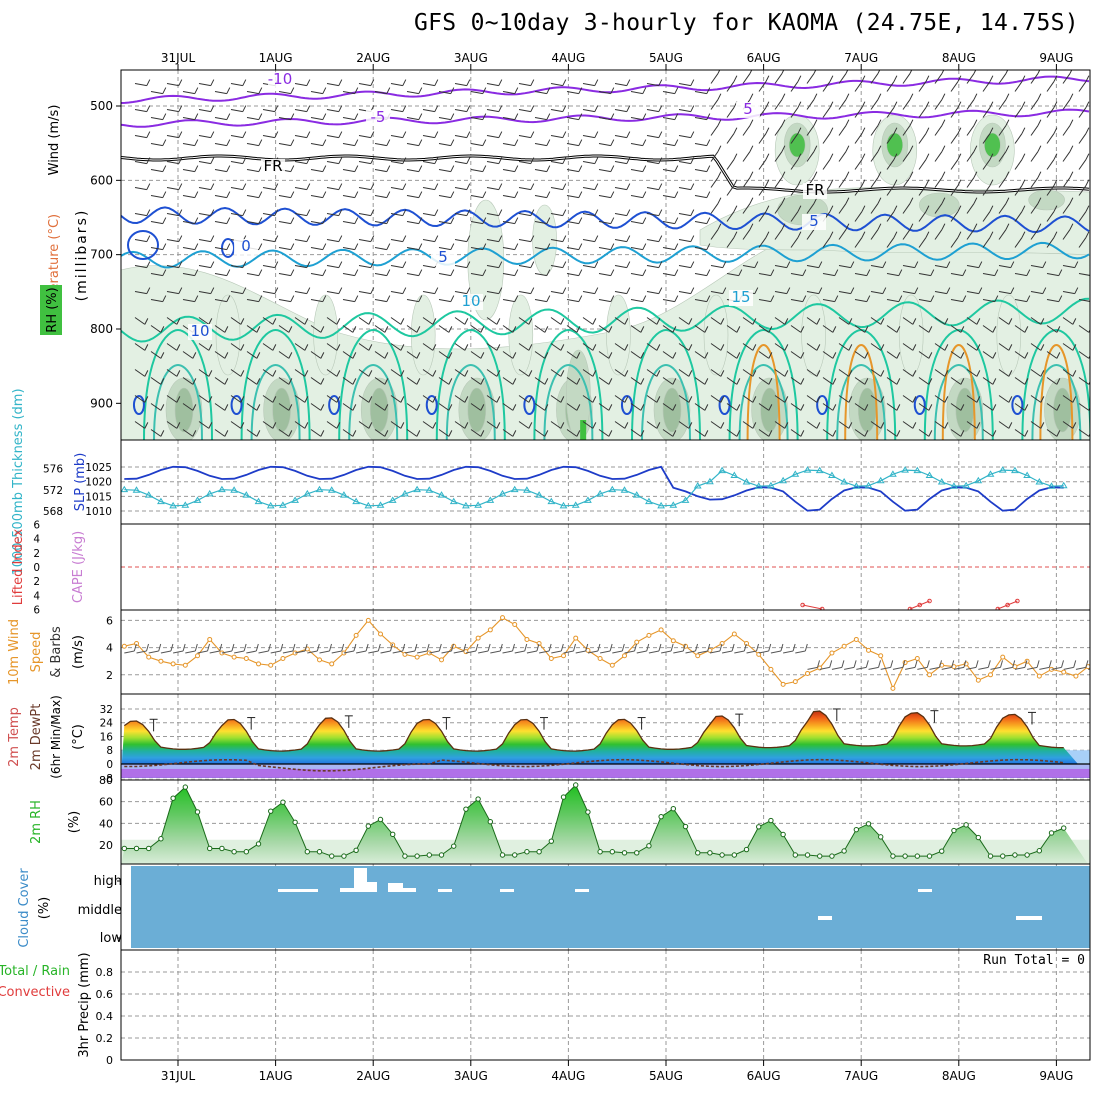  What do you see at coordinates (618, 335) in the screenshot?
I see `rh-shade` at bounding box center [618, 335].